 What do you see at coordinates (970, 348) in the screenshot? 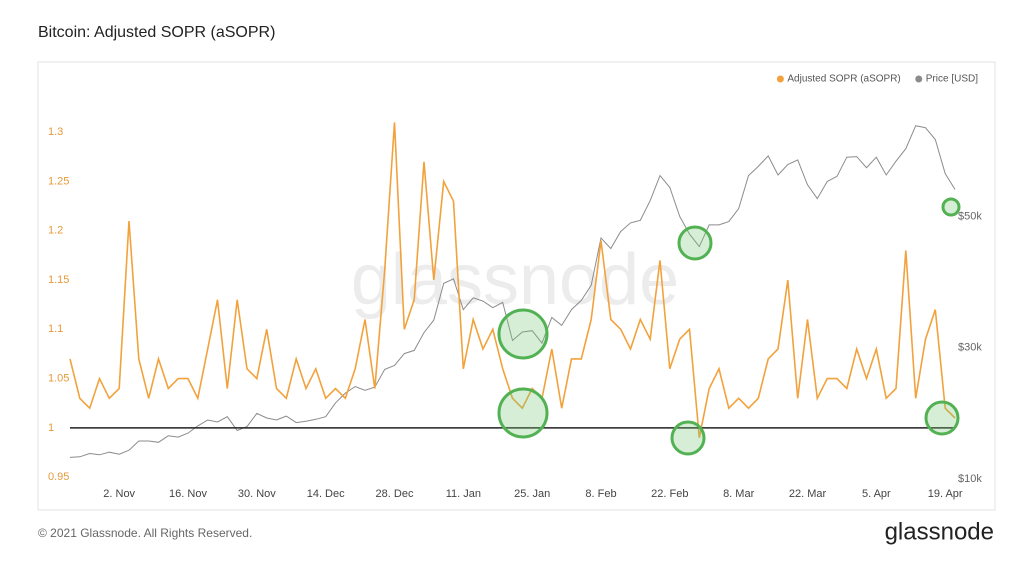
I see `y2-tick-label: $30k` at bounding box center [970, 348].